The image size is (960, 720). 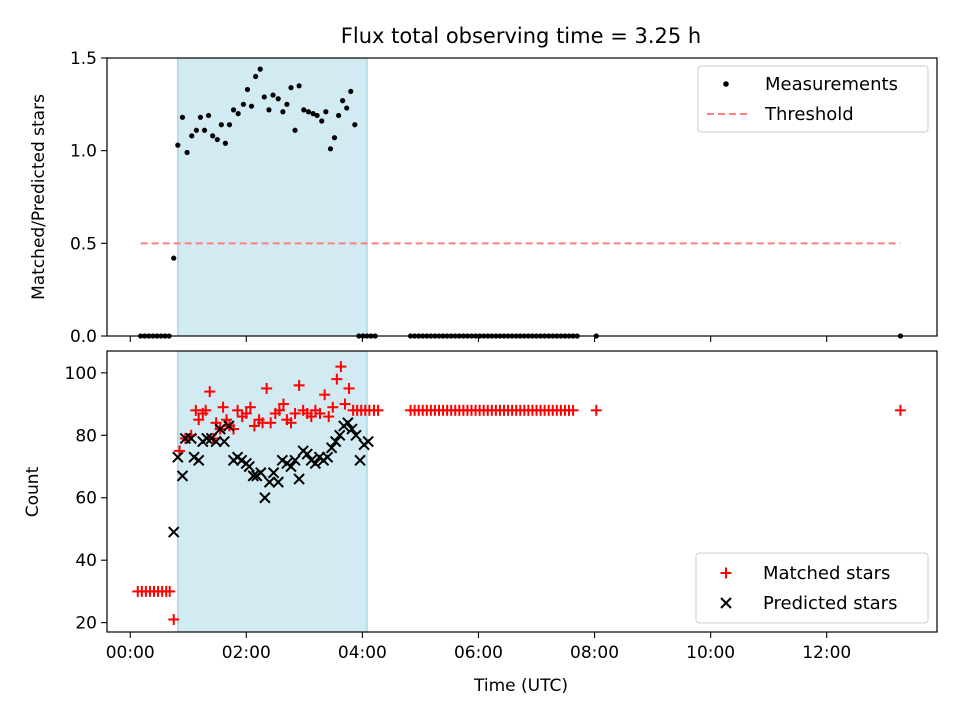 What do you see at coordinates (809, 114) in the screenshot?
I see `legend-threshold-label: Threshold` at bounding box center [809, 114].